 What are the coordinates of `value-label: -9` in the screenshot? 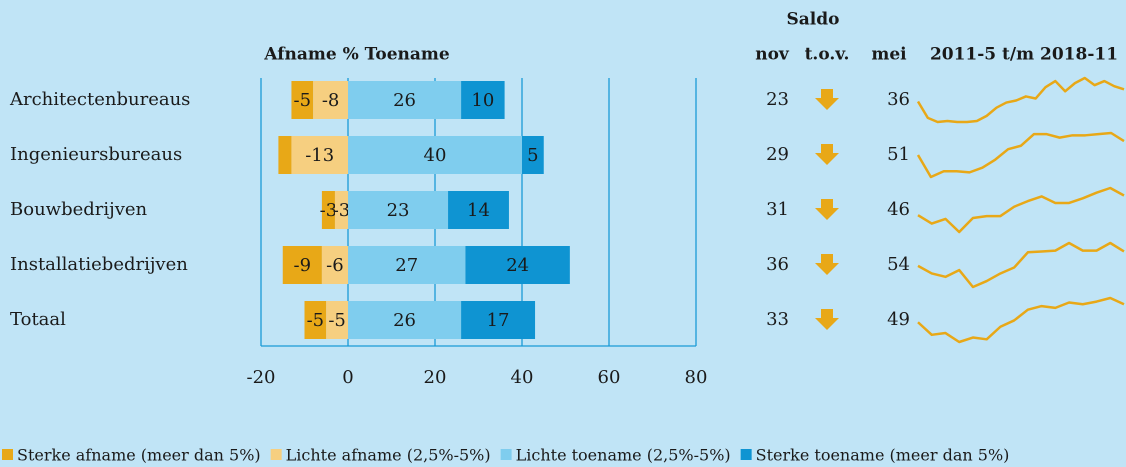 It's located at (303, 265).